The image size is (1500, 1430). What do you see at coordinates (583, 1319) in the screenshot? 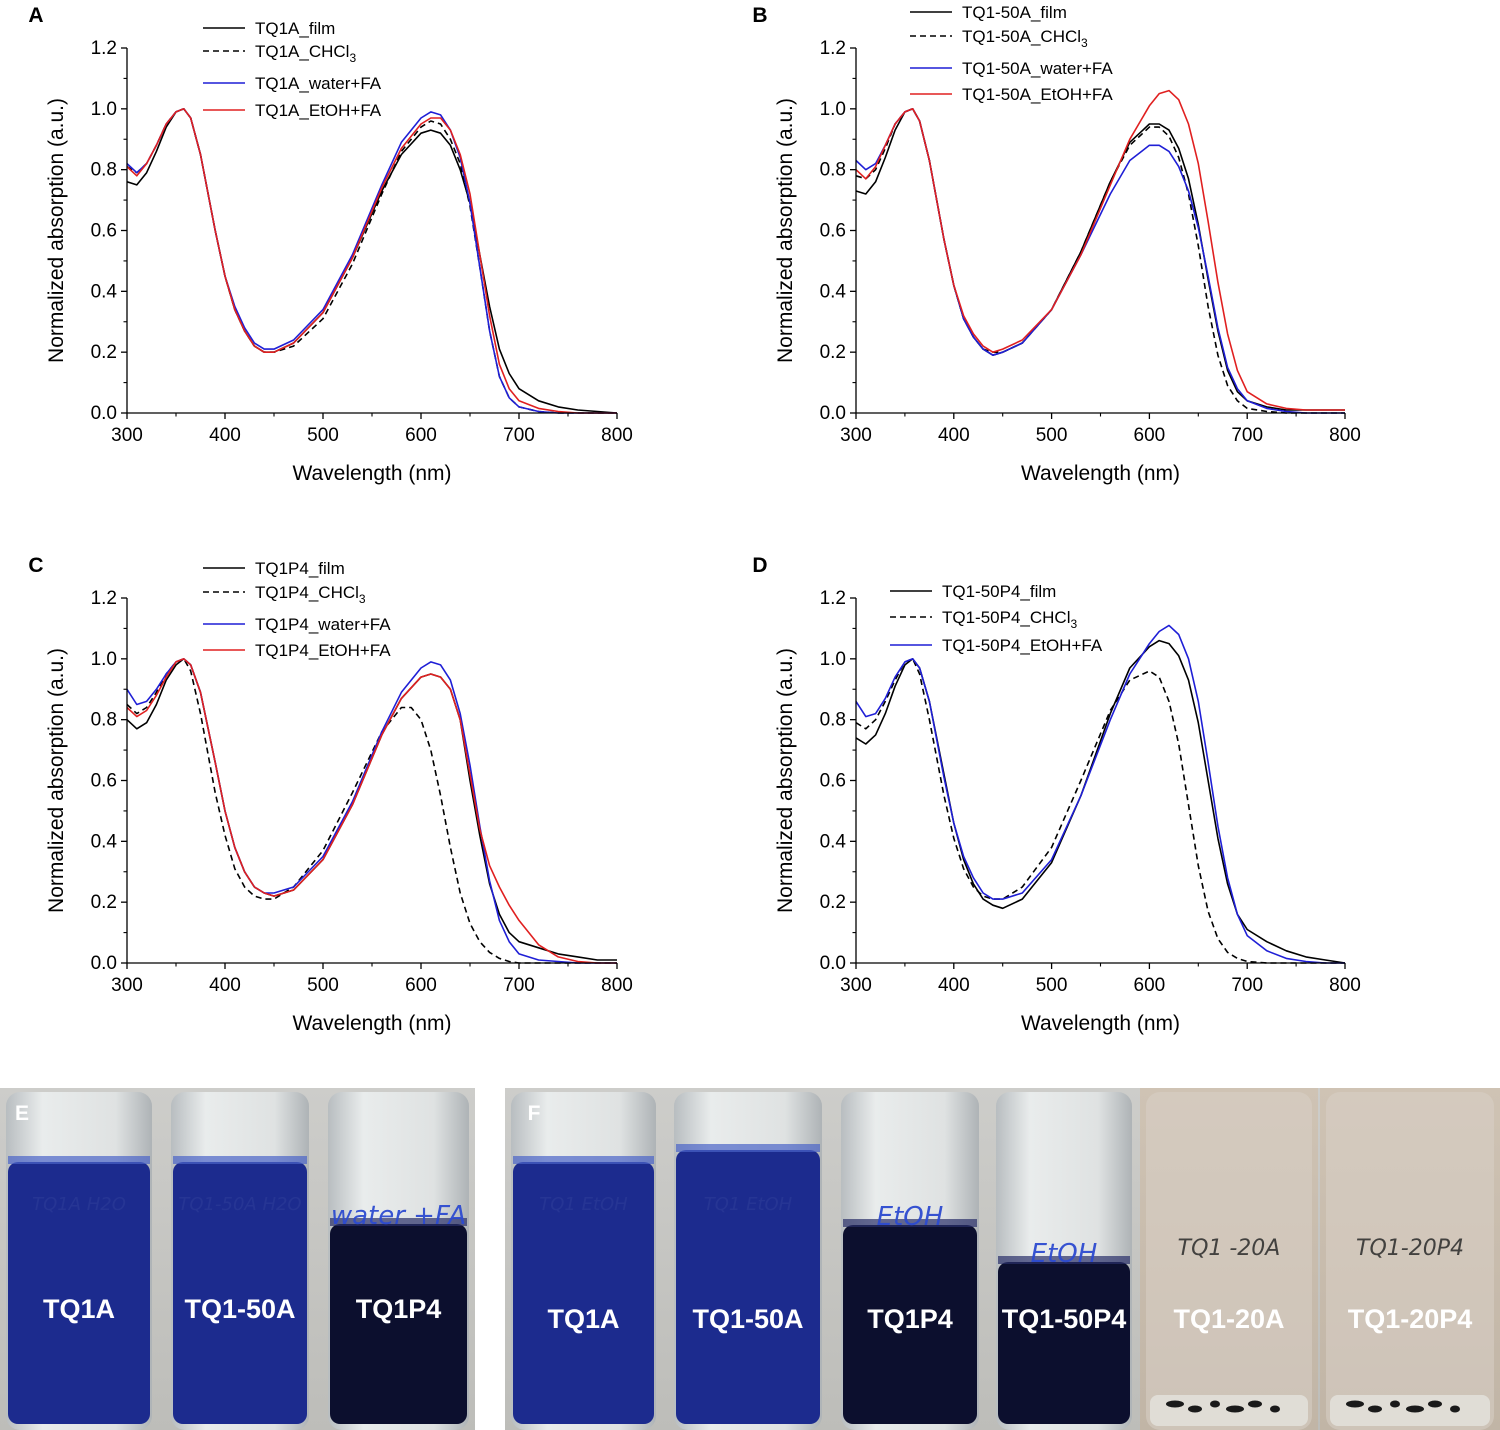
I see `vial-label: TQ1A` at bounding box center [583, 1319].